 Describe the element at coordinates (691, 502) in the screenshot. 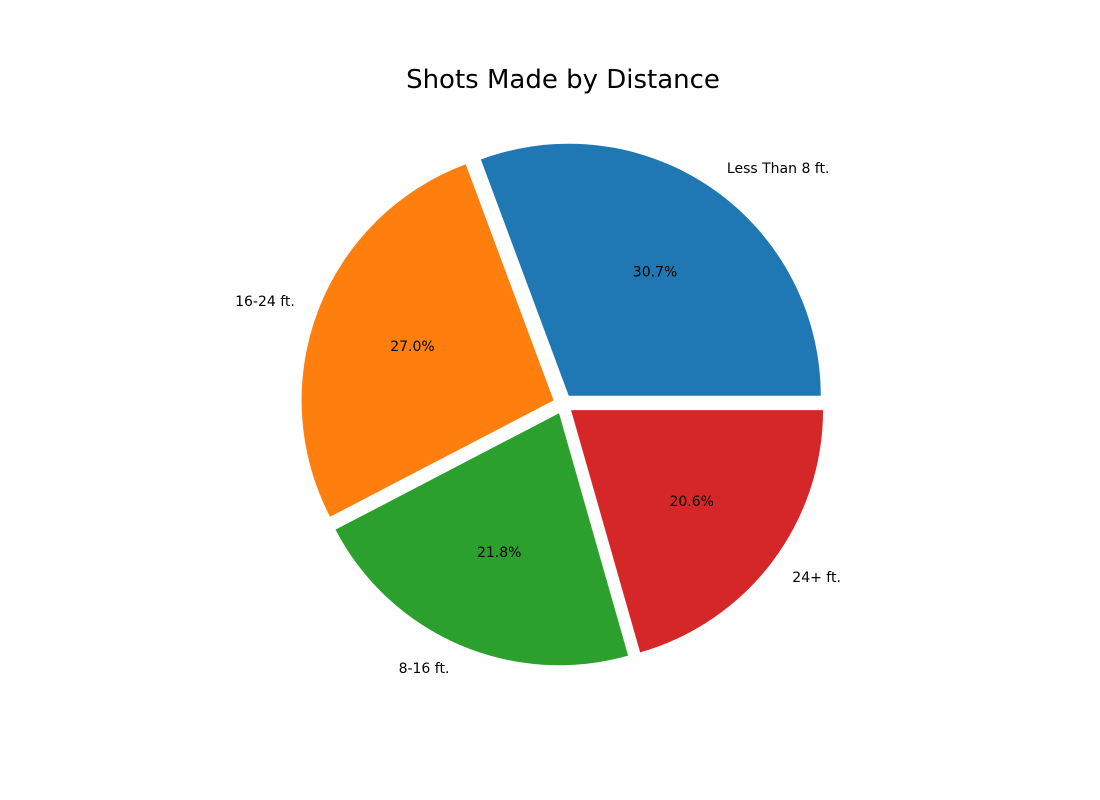

I see `percent-label-4: 20.6%` at that location.